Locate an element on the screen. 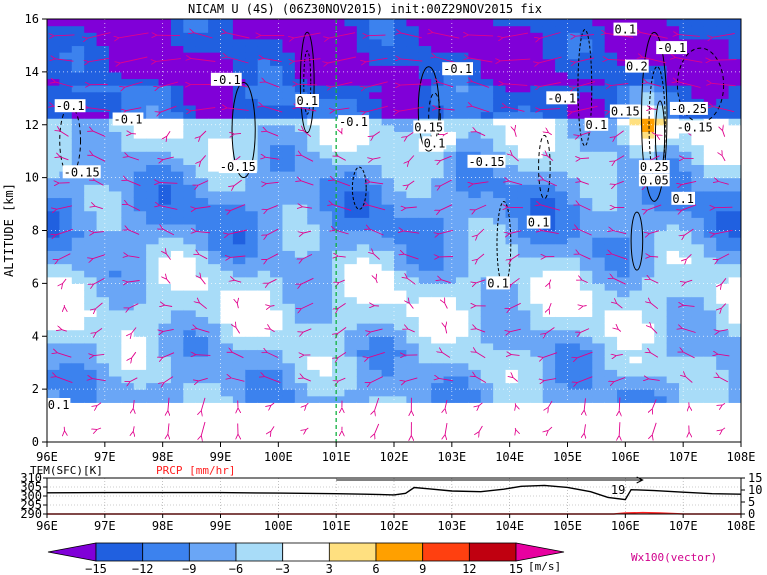 The image size is (767, 575). x-tick-label: 108E is located at coordinates (741, 457).